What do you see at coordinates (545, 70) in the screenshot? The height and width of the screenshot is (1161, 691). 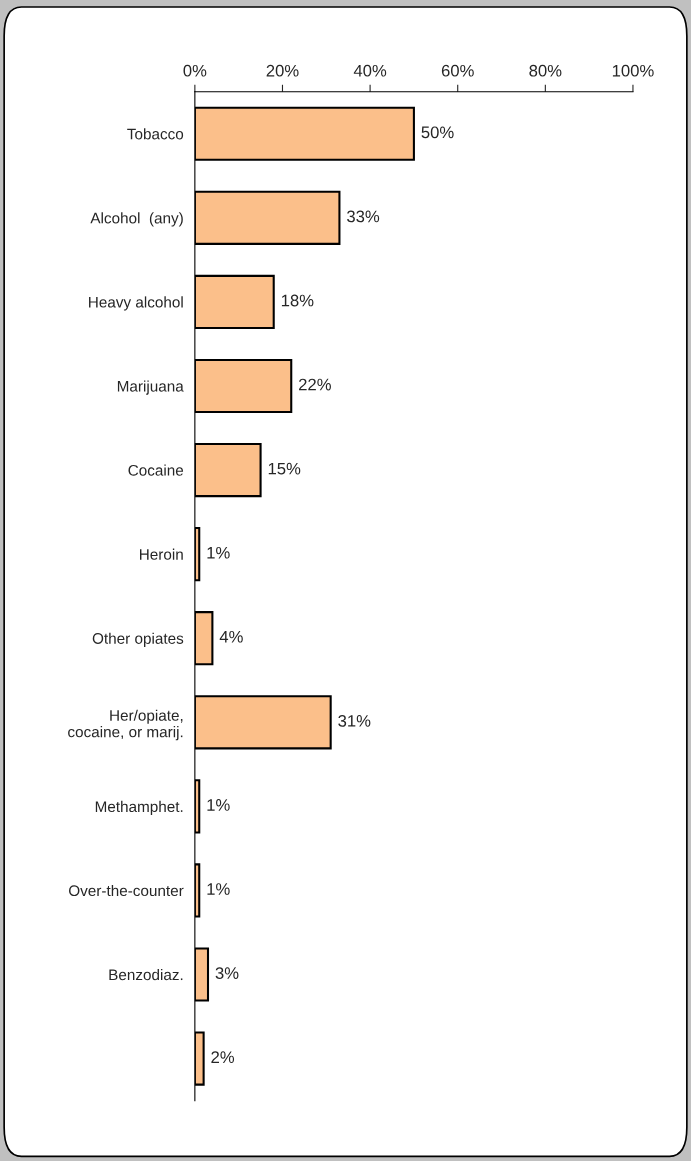 I see `x-tick-label: 80%` at bounding box center [545, 70].